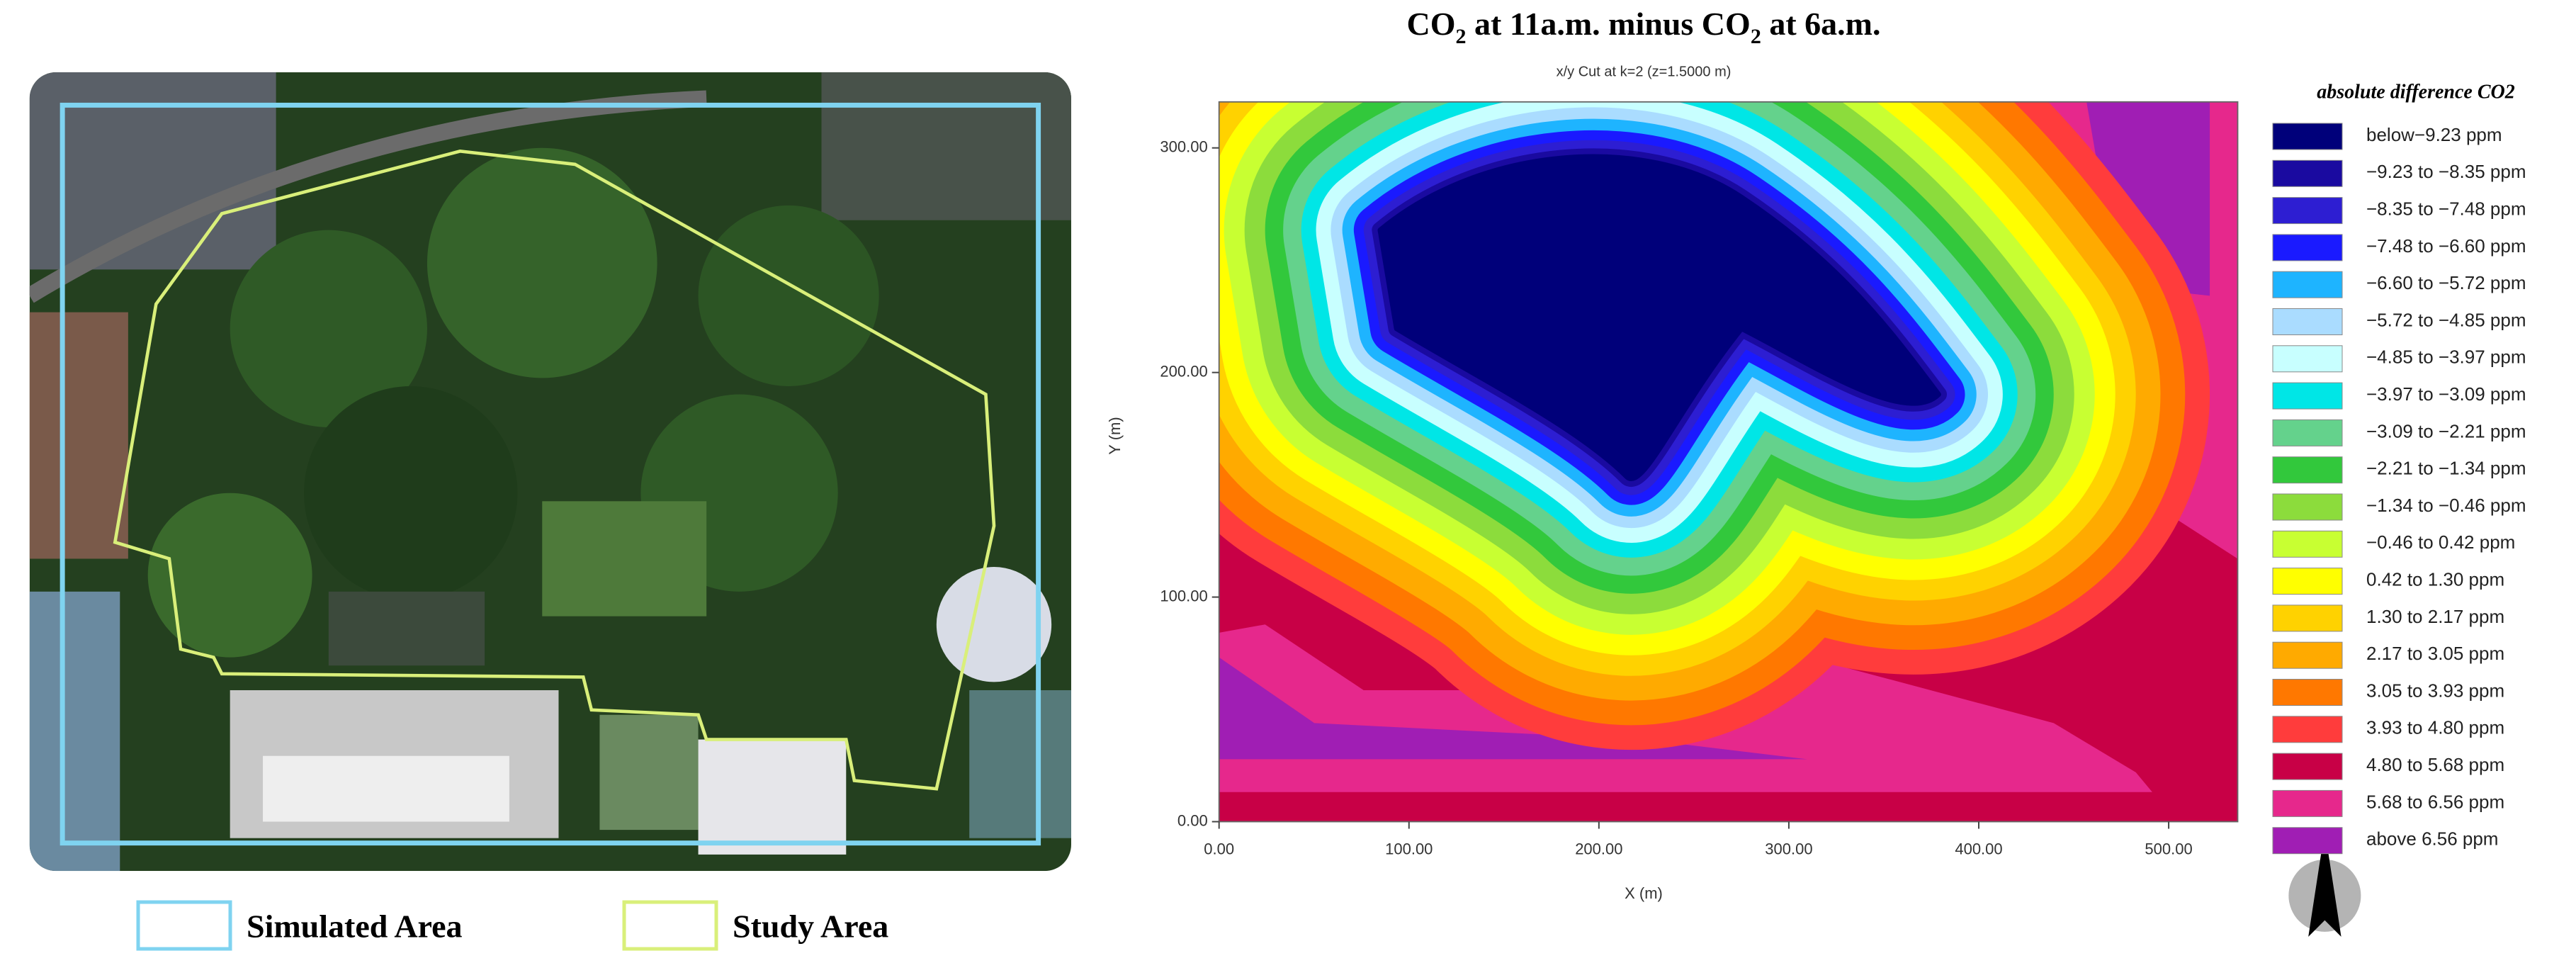  What do you see at coordinates (2440, 542) in the screenshot?
I see `legend-label: −0.46 to 0.42 ppm` at bounding box center [2440, 542].